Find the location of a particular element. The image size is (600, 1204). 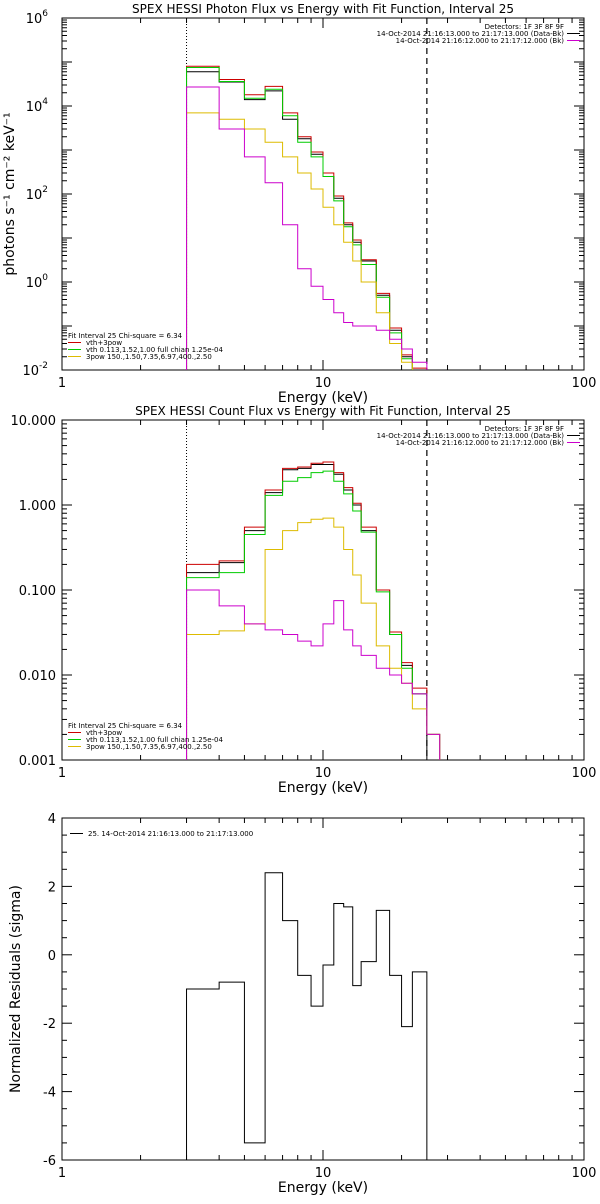

y-tick-label: 10⁻² is located at coordinates (35, 370).